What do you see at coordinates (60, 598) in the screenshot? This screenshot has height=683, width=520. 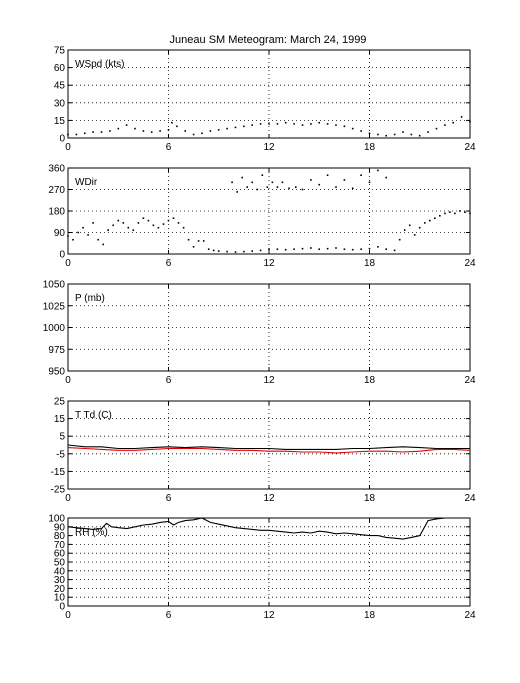 I see `y-tick-label: 10` at bounding box center [60, 598].